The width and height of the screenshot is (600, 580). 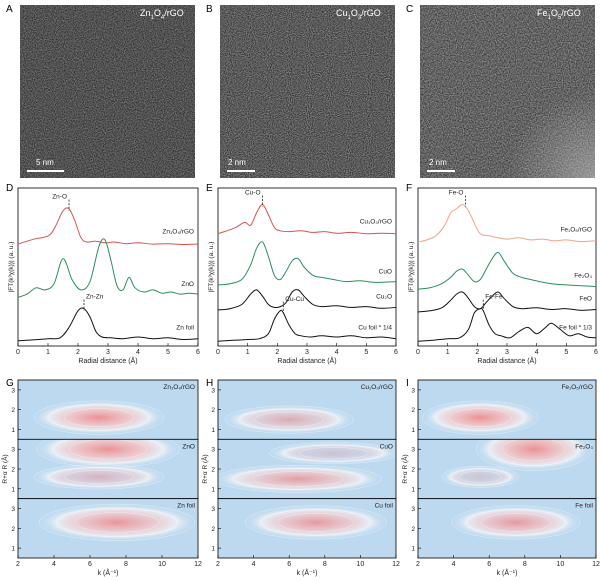 I want to click on x-tick-label-h-4: 10, so click(x=361, y=564).